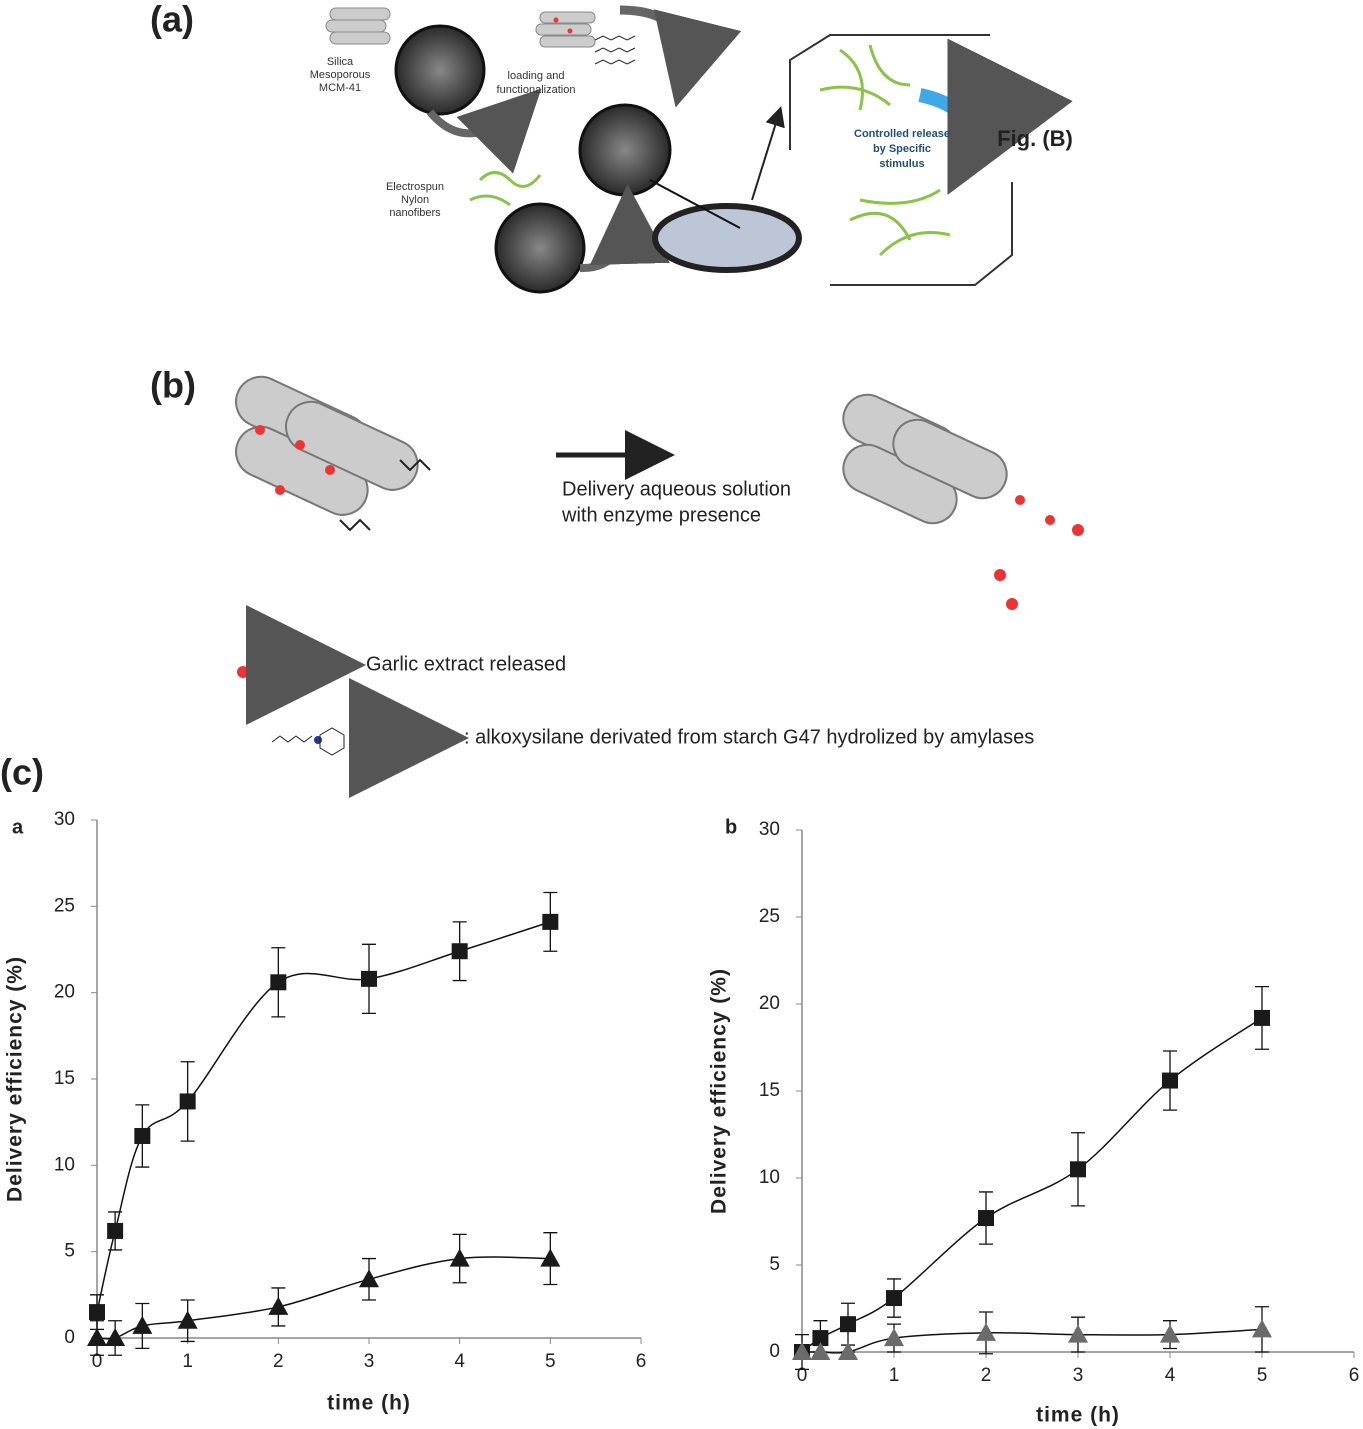 The image size is (1363, 1429). Describe the element at coordinates (536, 90) in the screenshot. I see `label: functionalization` at that location.